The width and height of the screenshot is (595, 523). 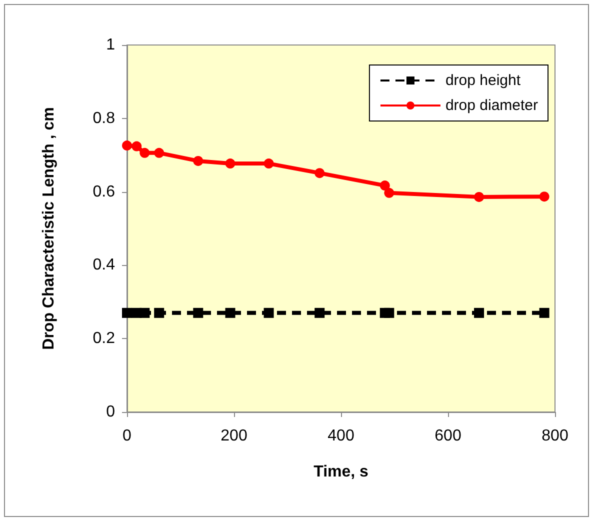 I want to click on y-tick-label: 0.4, so click(x=104, y=265).